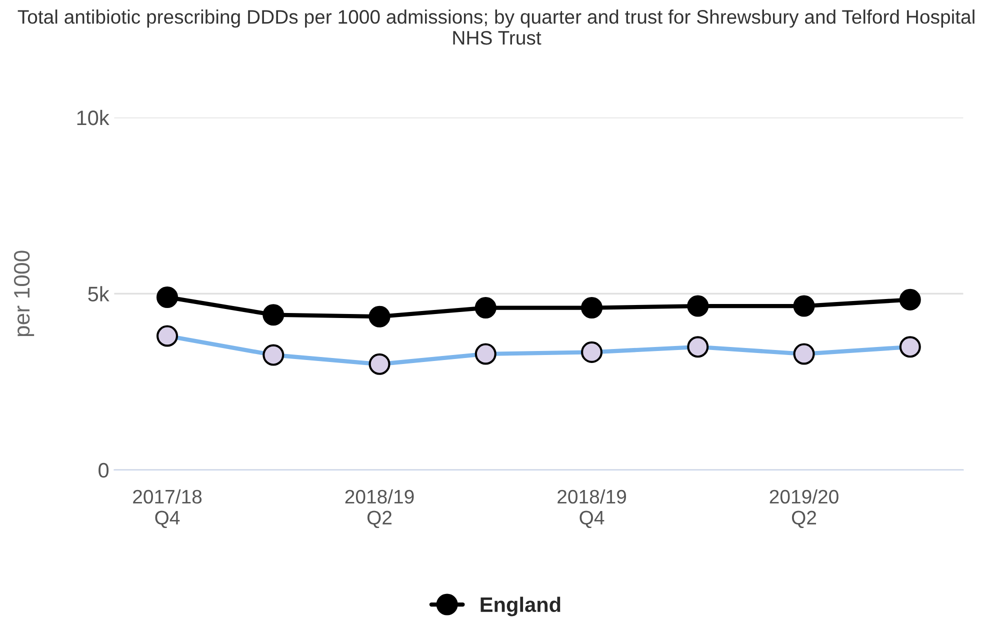 The width and height of the screenshot is (993, 635). I want to click on y-tick-label: 0, so click(103, 470).